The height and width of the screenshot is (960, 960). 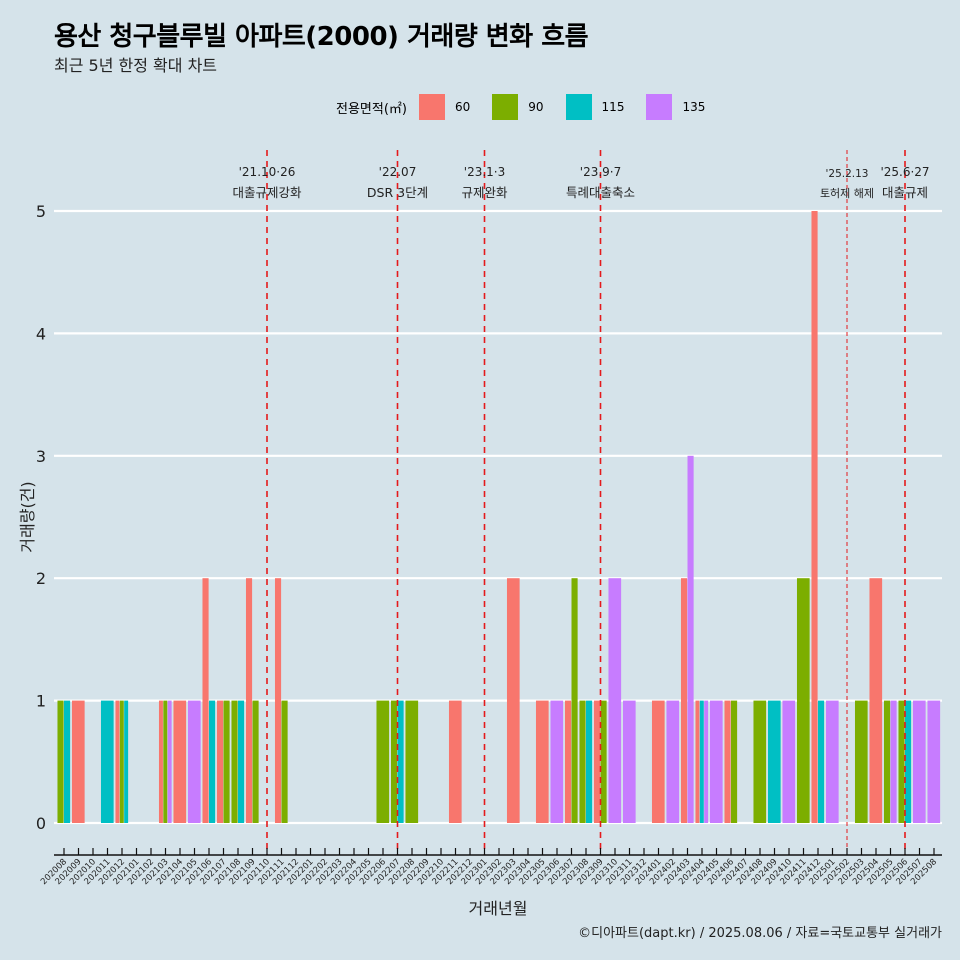 What do you see at coordinates (484, 192) in the screenshot?
I see `event-label: 규제완화` at bounding box center [484, 192].